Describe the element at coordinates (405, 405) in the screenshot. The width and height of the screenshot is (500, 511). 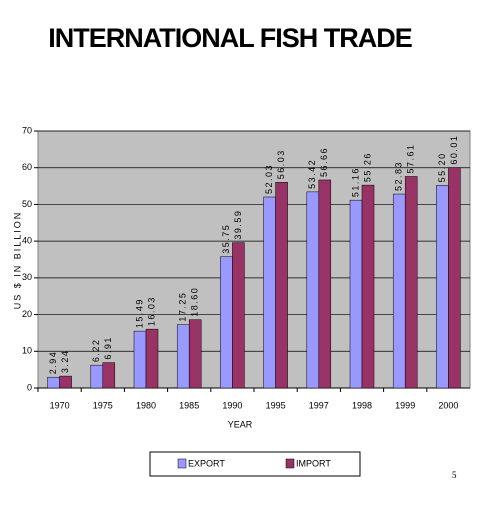
I see `x-tick-label: 1999` at that location.